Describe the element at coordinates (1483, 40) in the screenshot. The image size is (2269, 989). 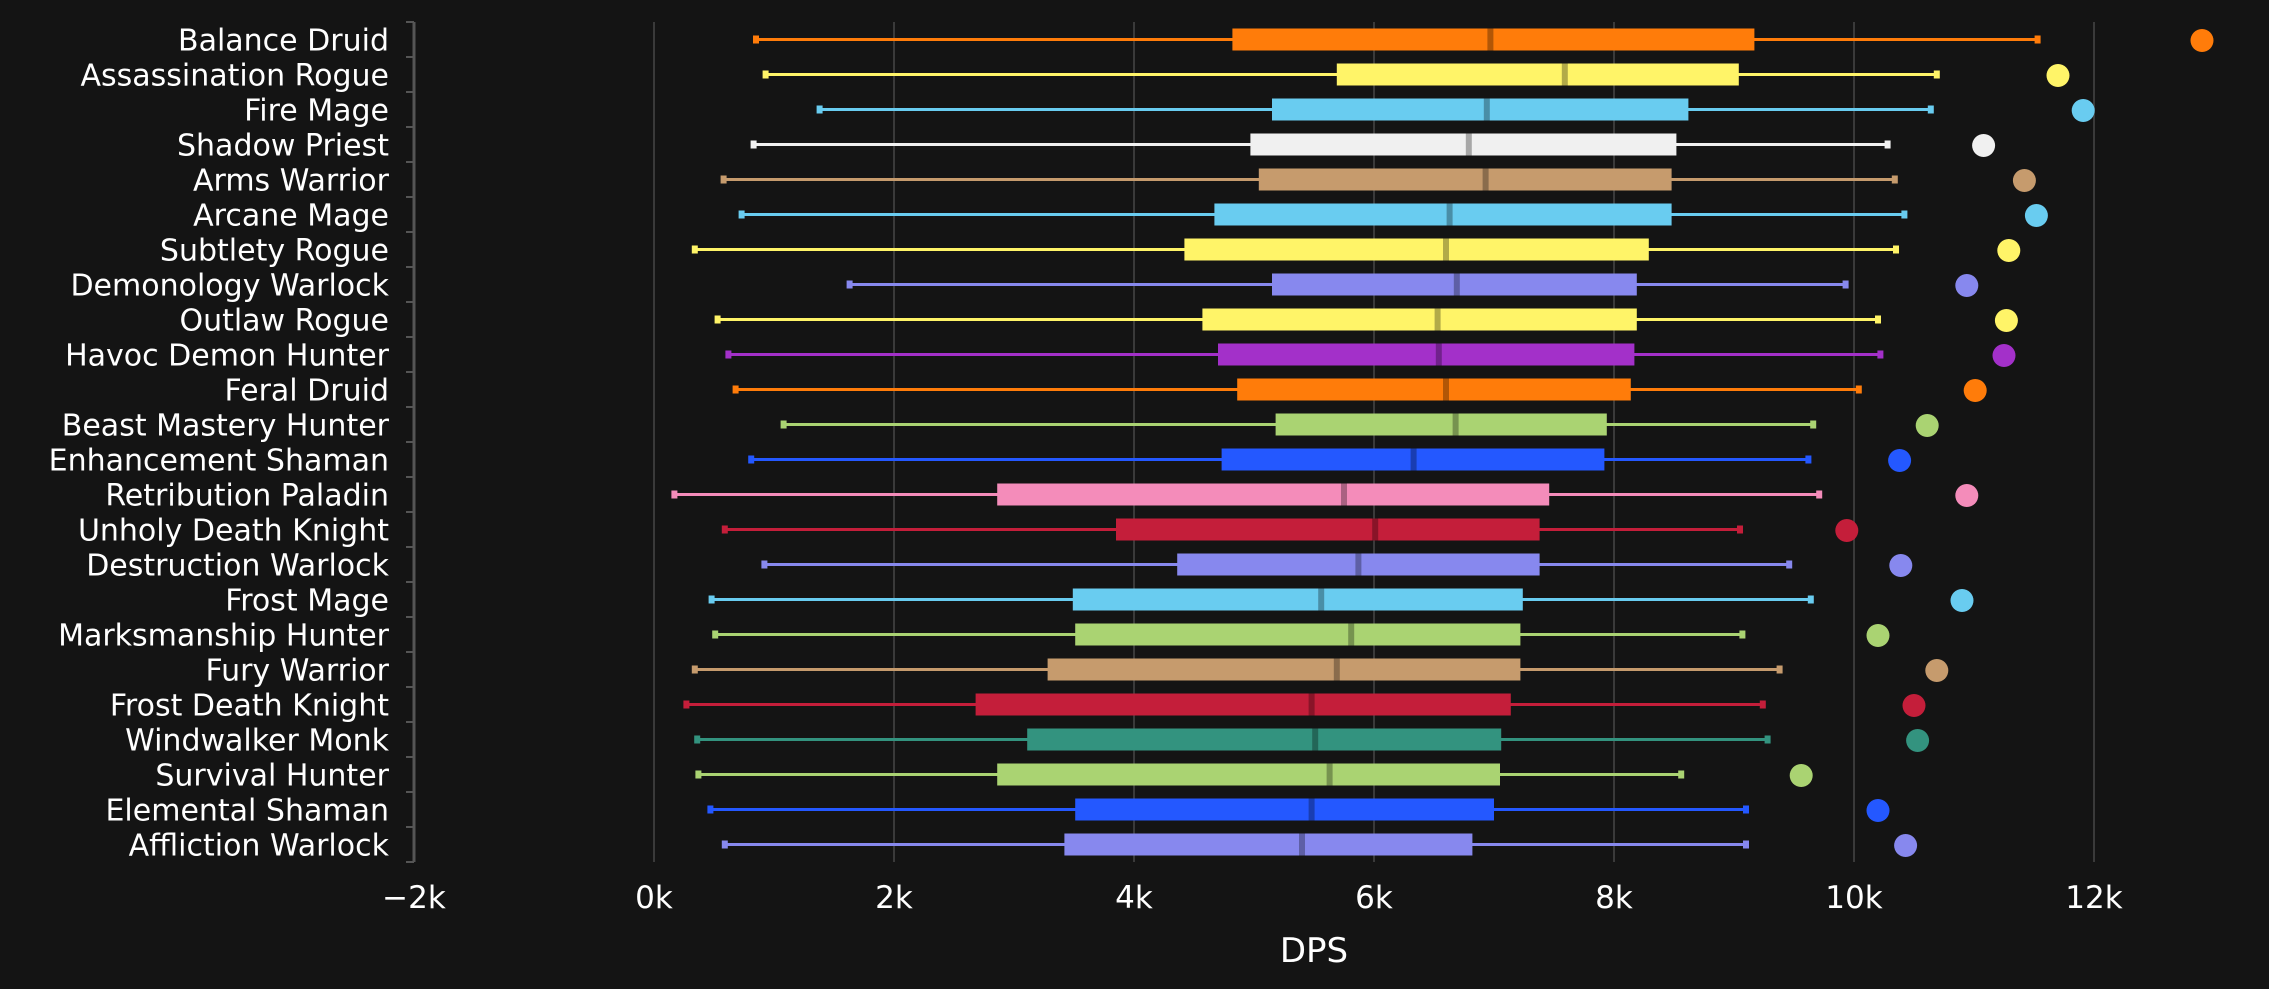
I see `box-balance-druid` at that location.